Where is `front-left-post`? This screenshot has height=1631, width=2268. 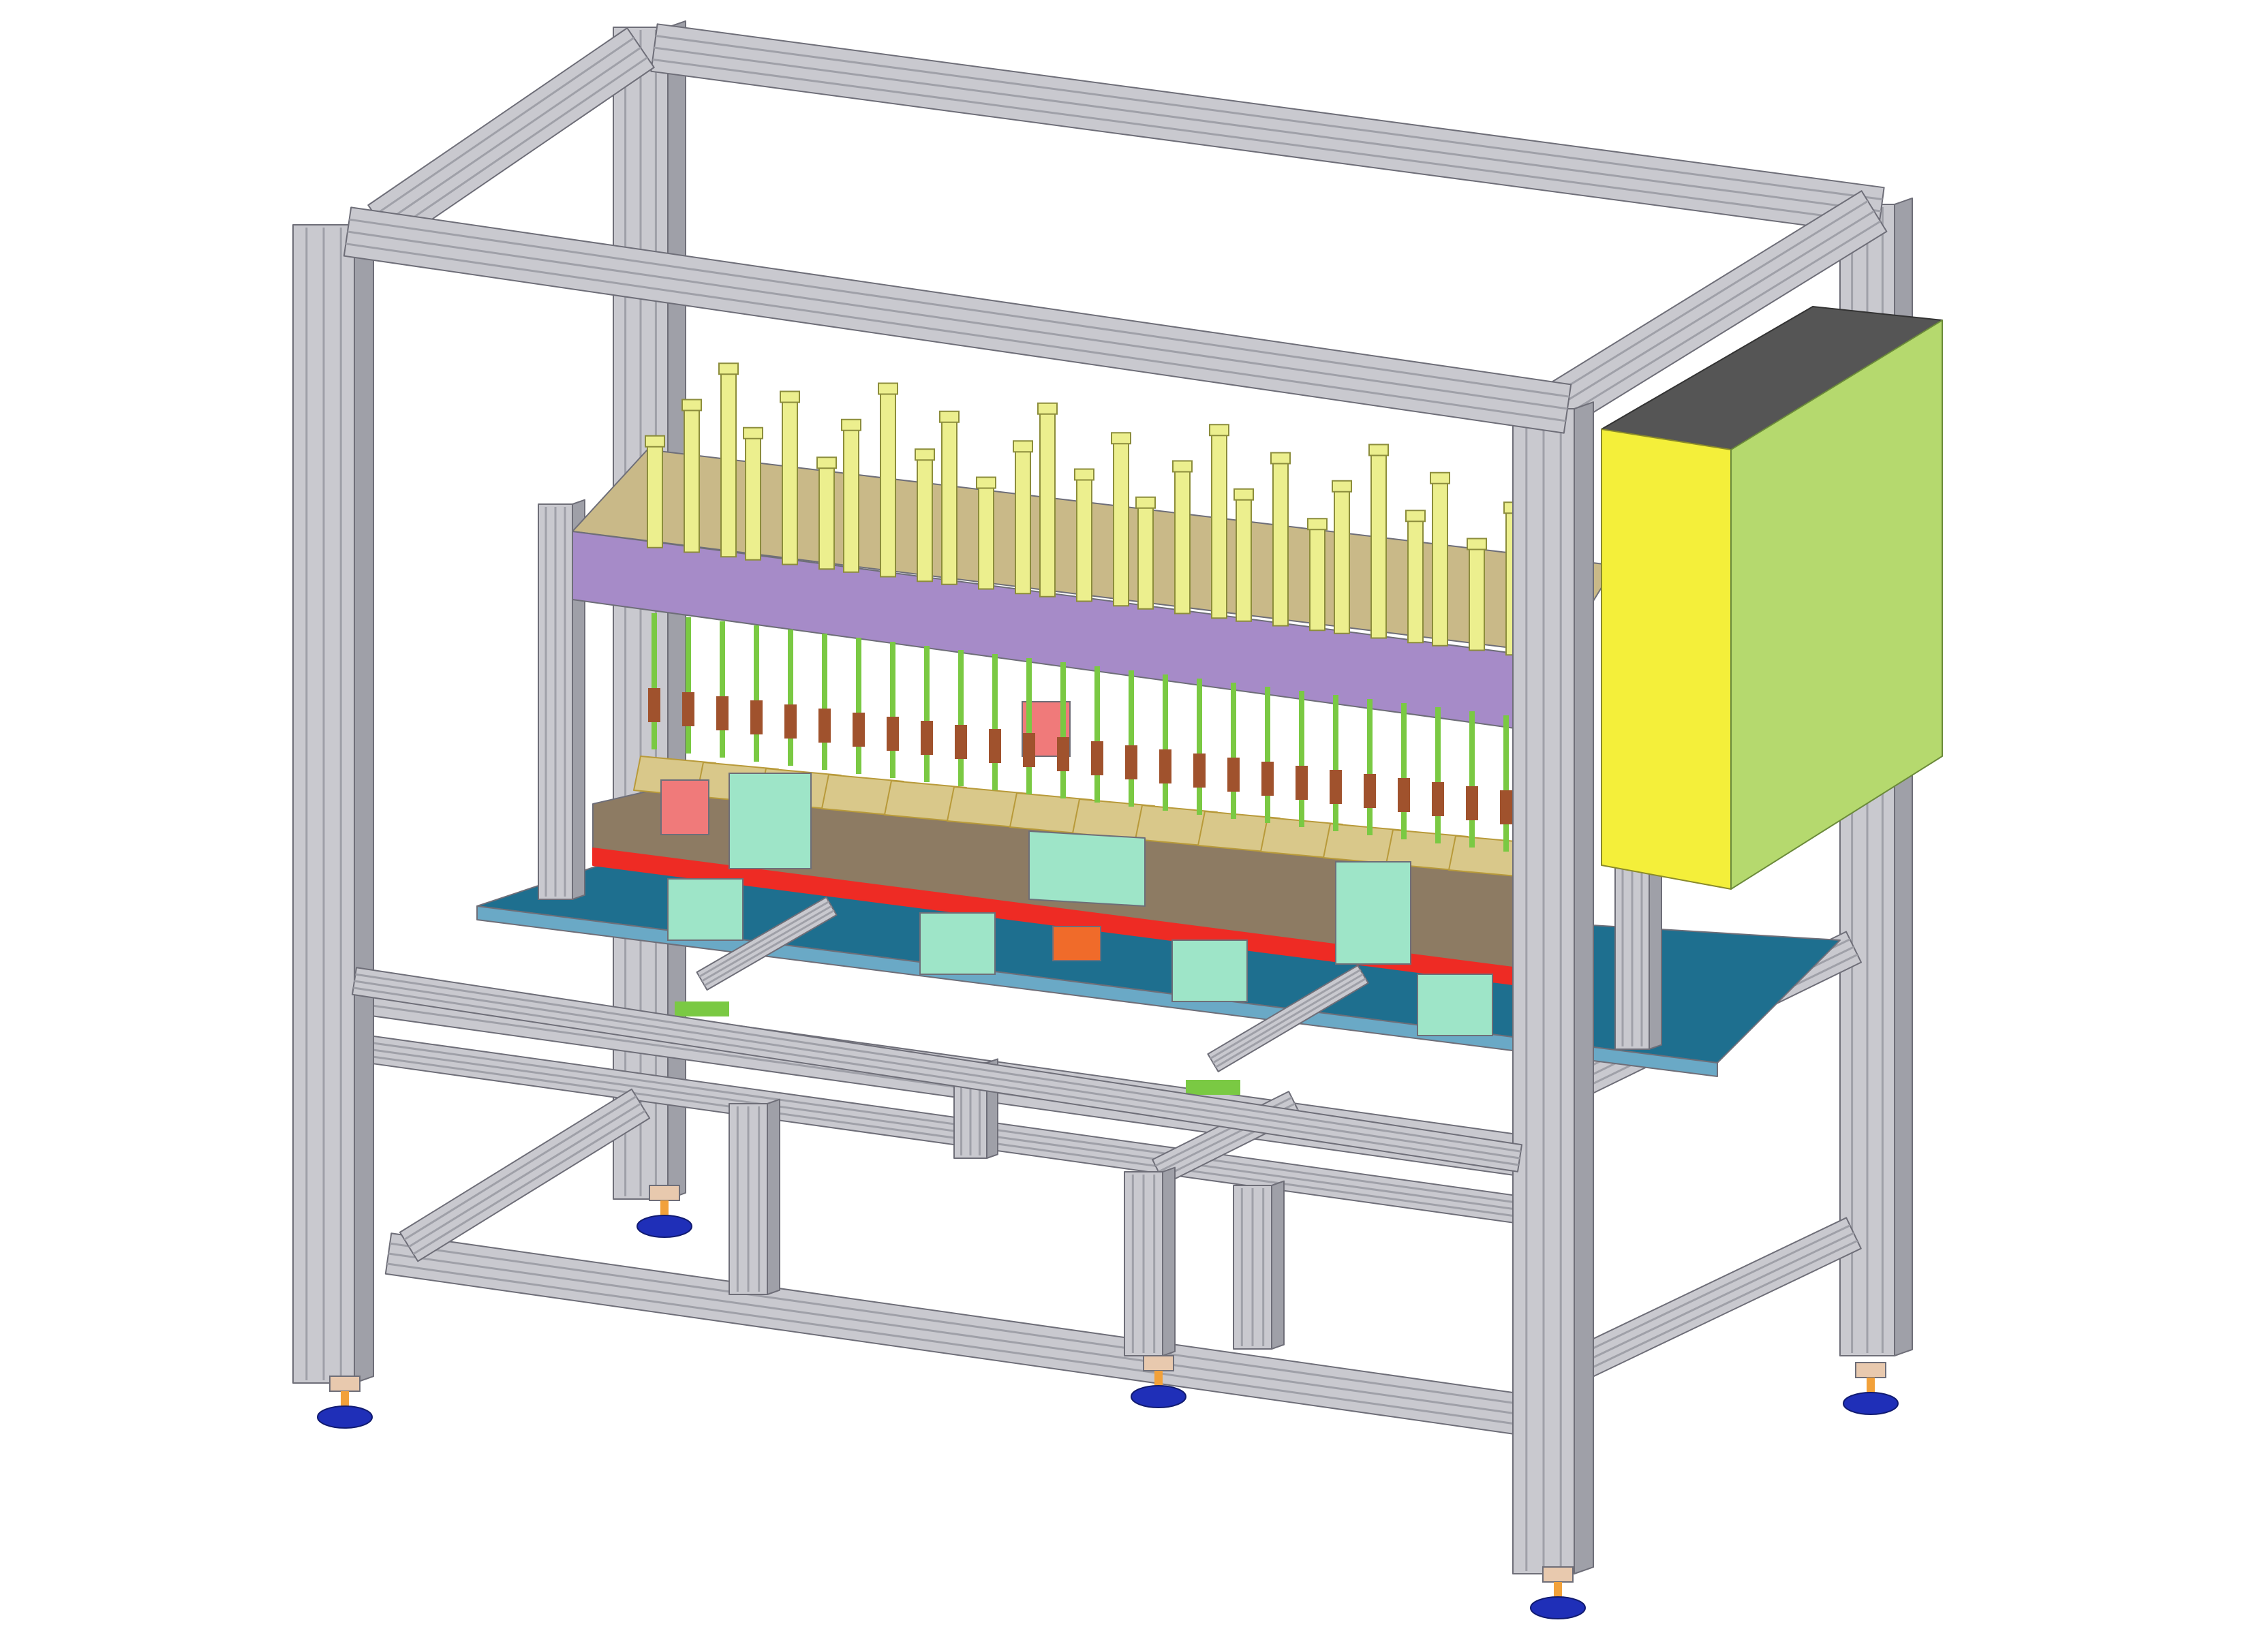
front-left-post is located at coordinates (333, 800).